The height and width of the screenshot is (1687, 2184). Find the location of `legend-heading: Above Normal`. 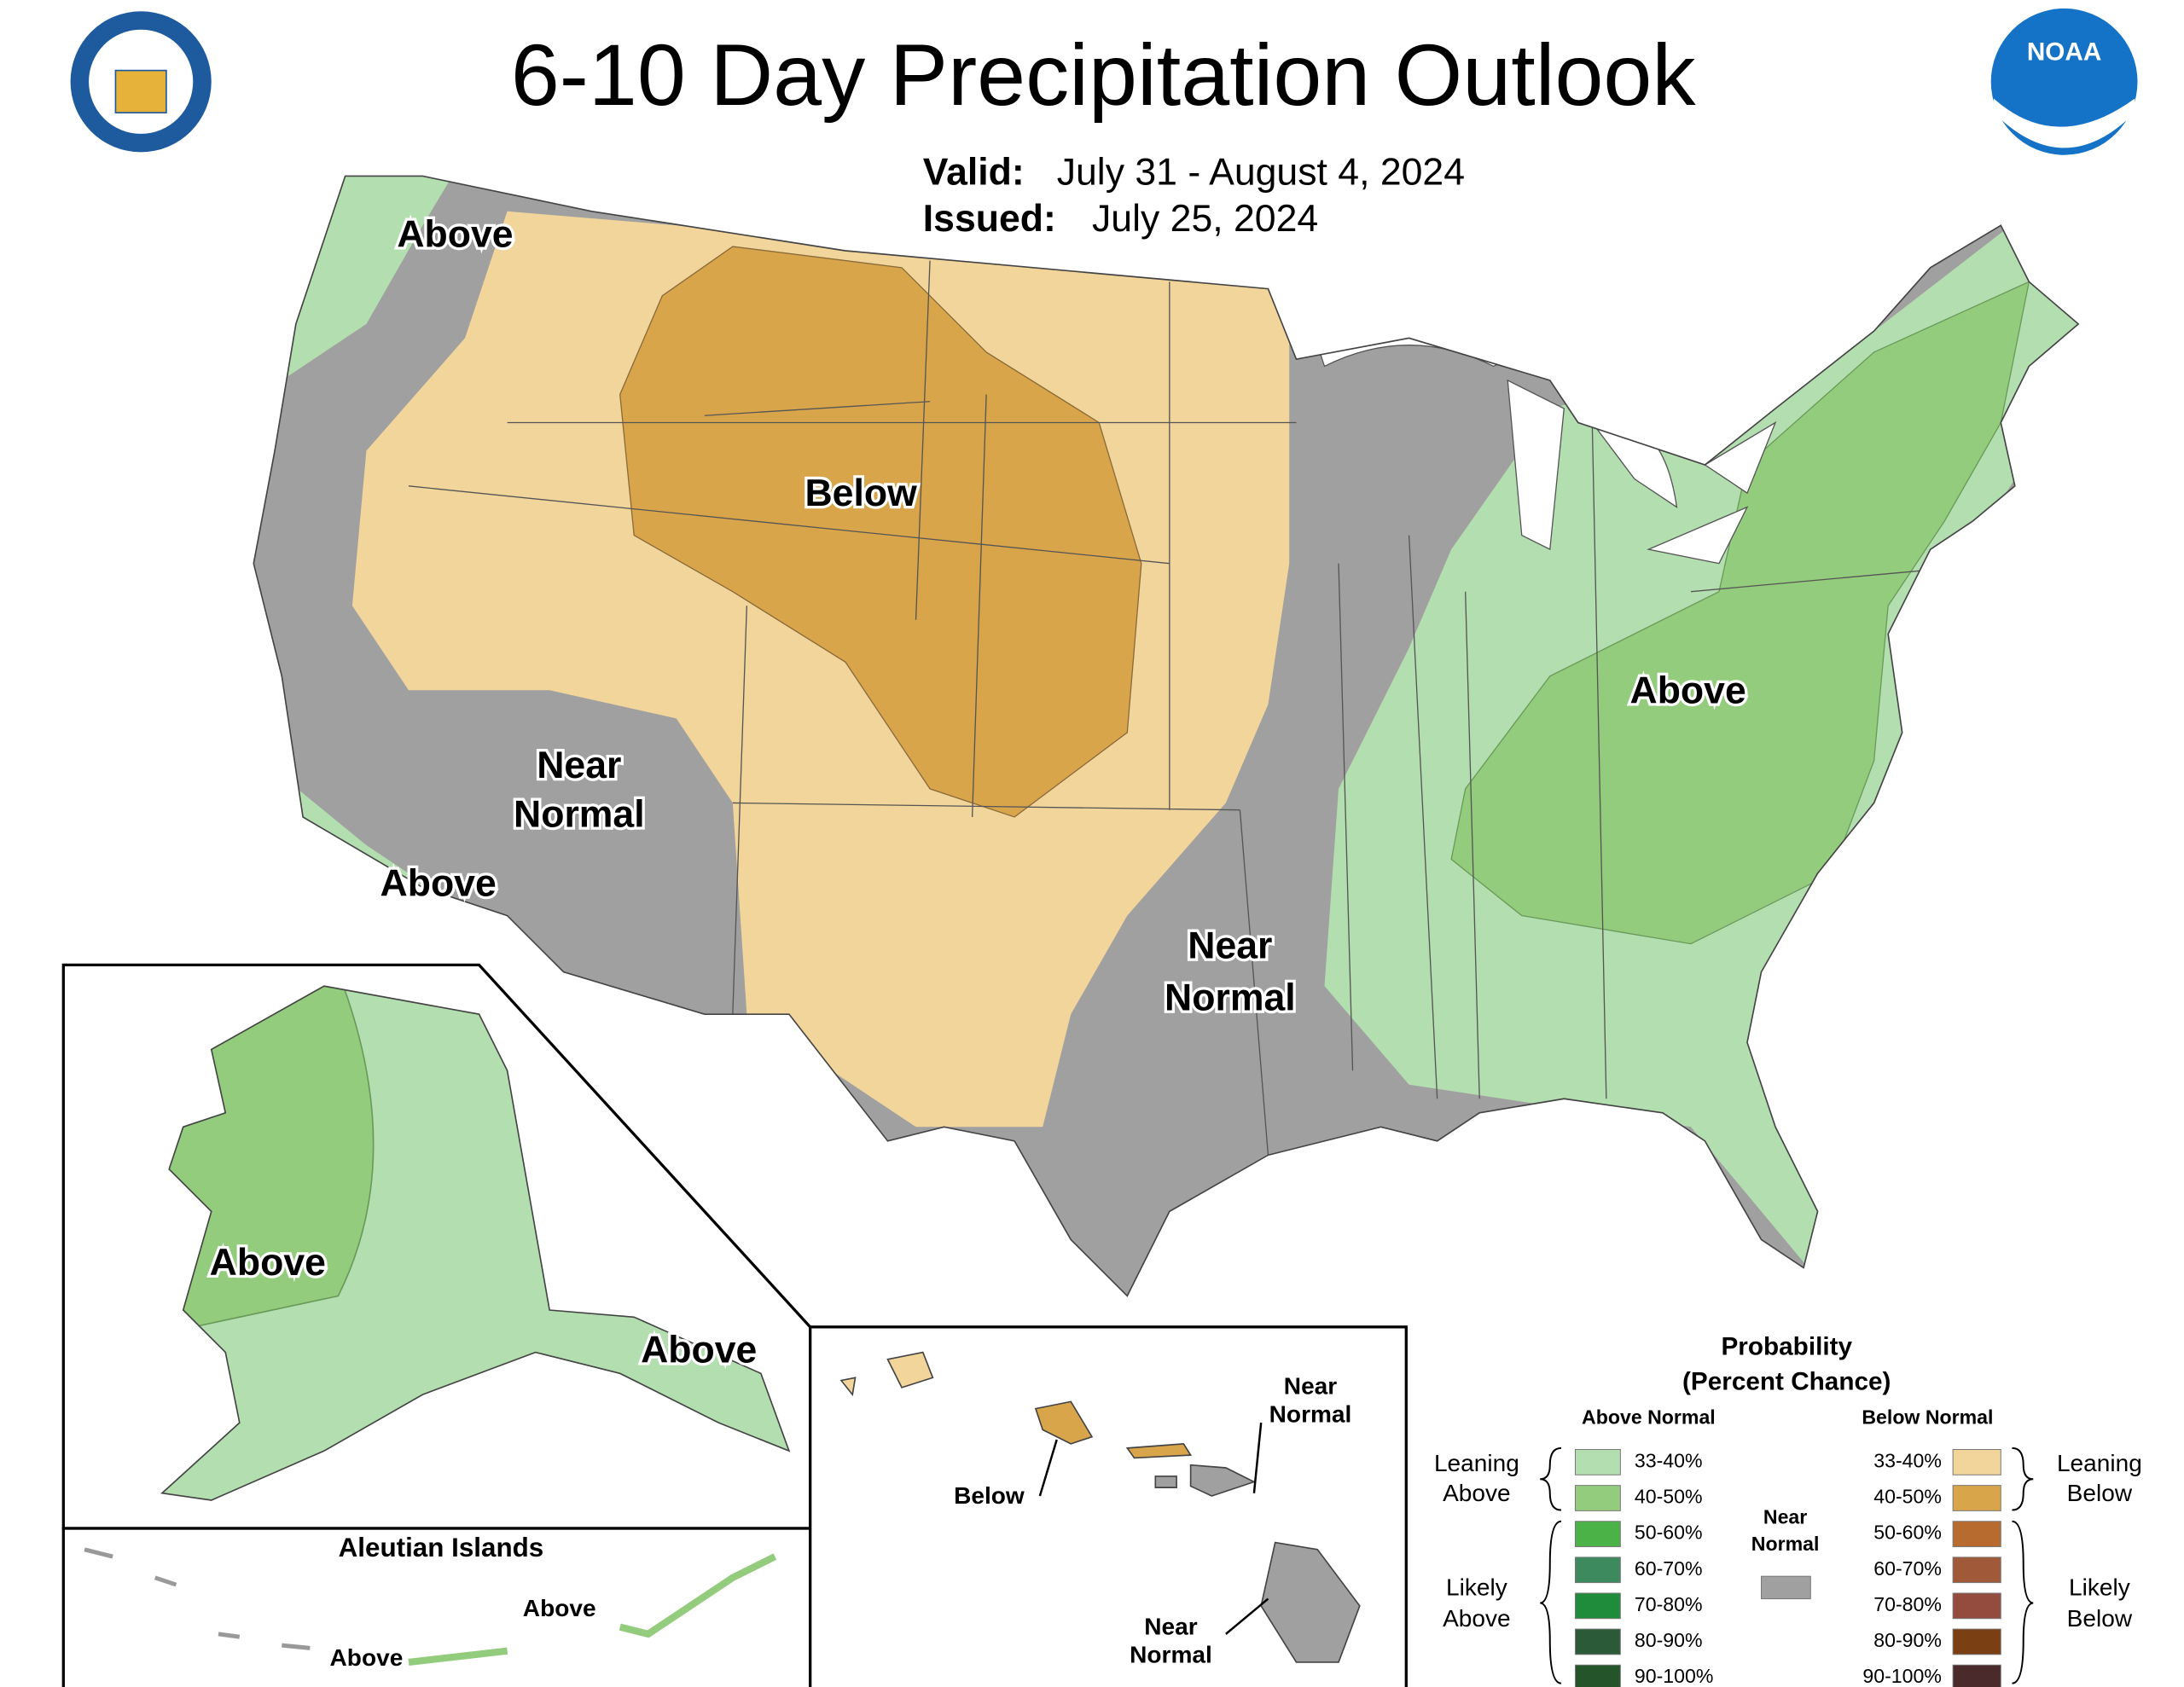

legend-heading: Above Normal is located at coordinates (1649, 1417).